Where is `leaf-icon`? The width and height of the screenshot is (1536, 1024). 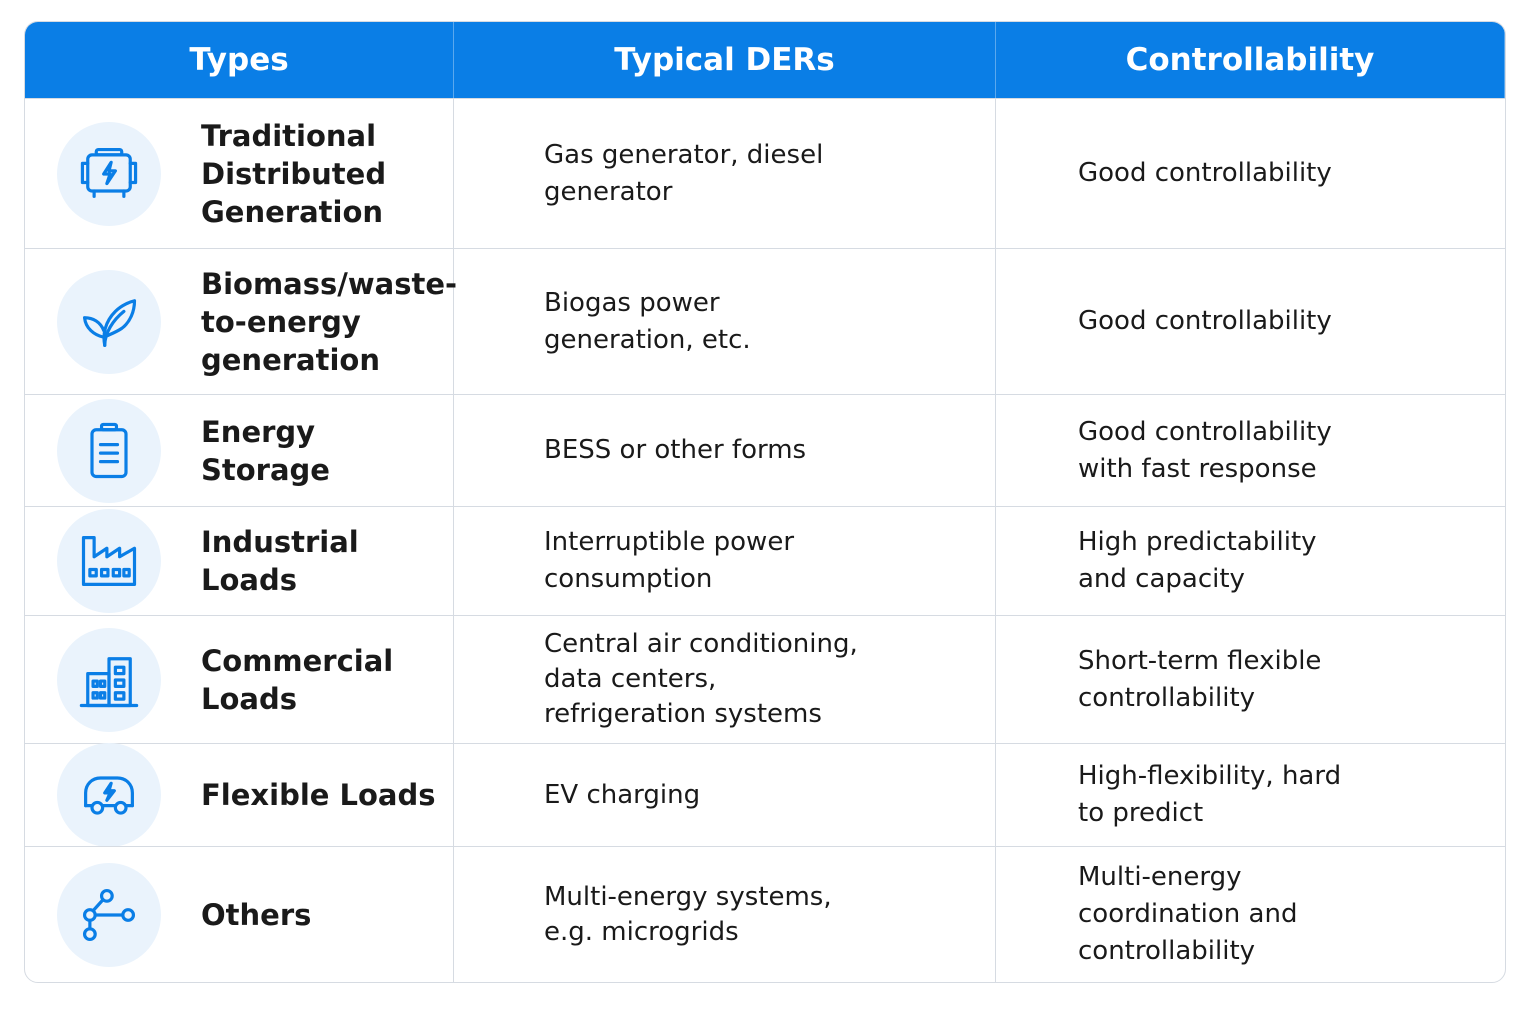
leaf-icon is located at coordinates (109, 321).